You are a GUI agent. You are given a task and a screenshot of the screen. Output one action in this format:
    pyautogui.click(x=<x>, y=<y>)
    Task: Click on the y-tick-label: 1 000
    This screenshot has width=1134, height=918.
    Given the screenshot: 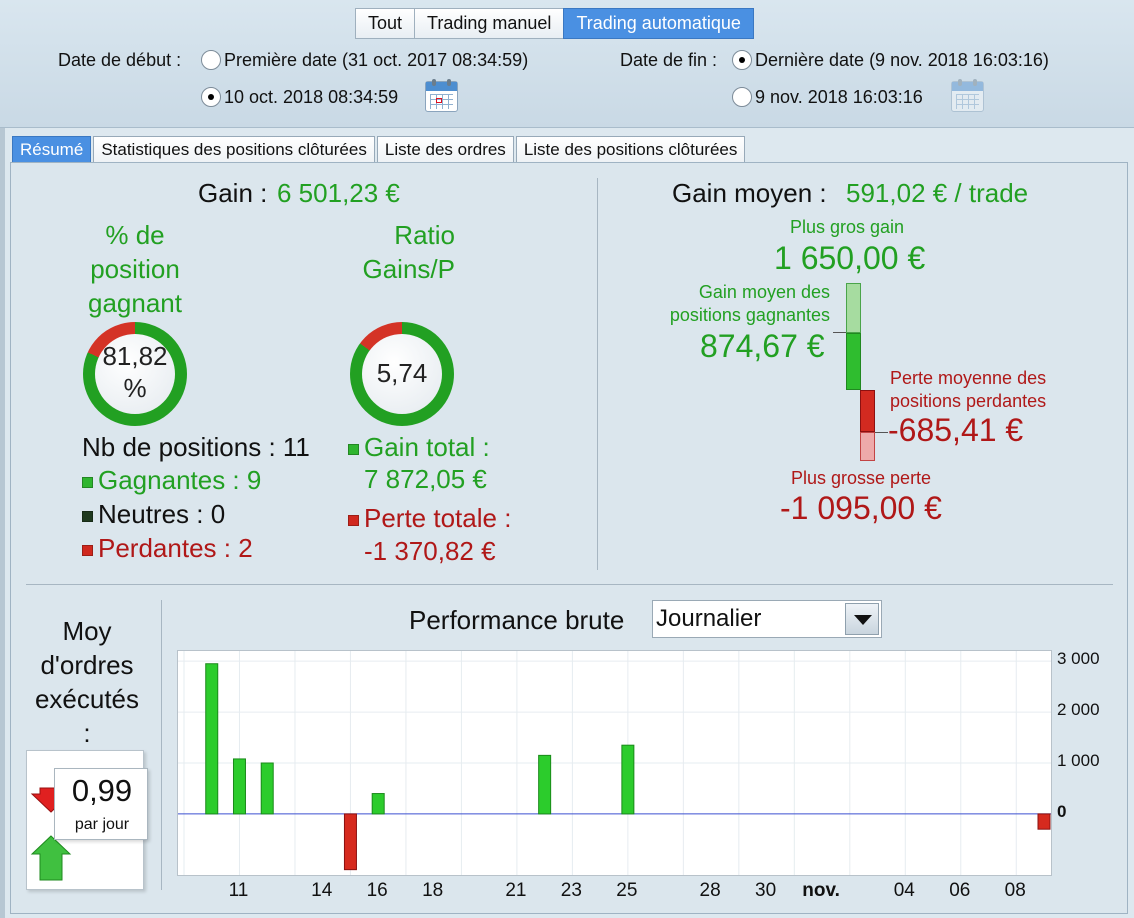 What is the action you would take?
    pyautogui.click(x=1078, y=760)
    